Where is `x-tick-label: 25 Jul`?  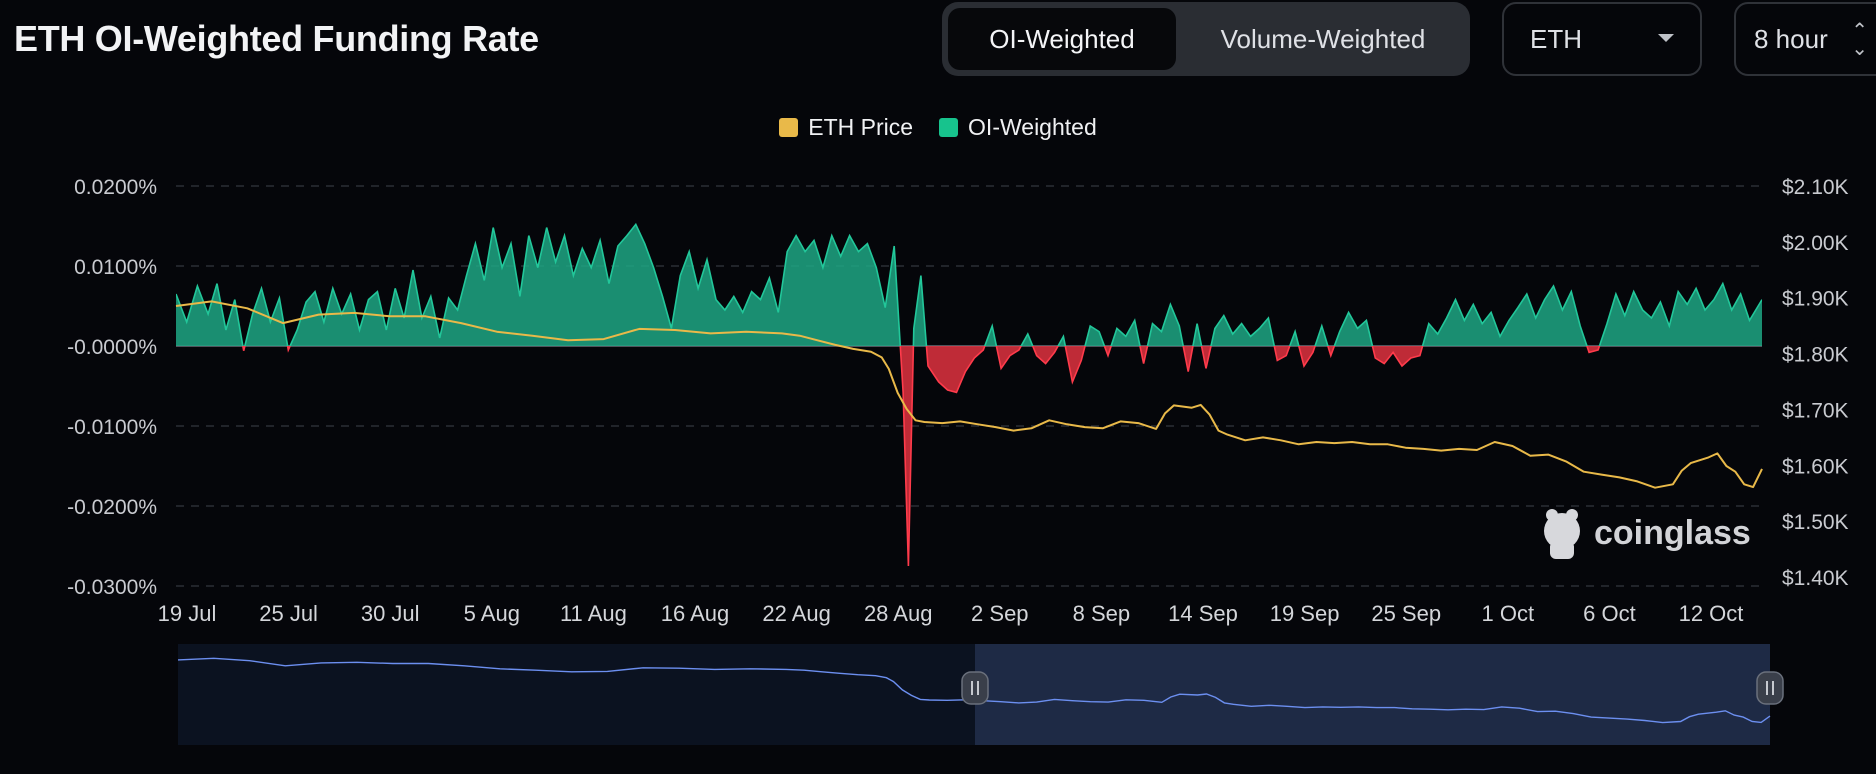 x-tick-label: 25 Jul is located at coordinates (288, 613).